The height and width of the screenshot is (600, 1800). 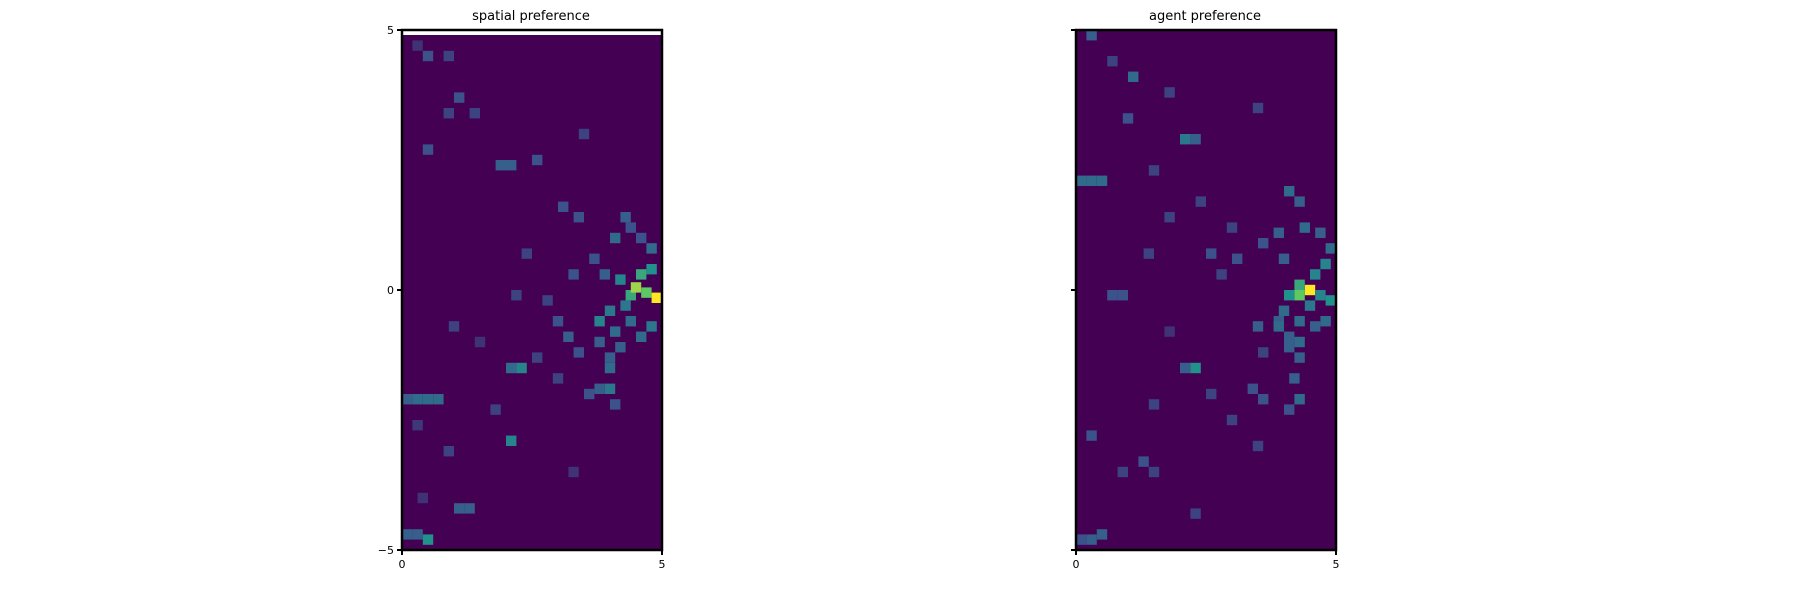 I want to click on x-axis: 0 5, so click(x=1206, y=560).